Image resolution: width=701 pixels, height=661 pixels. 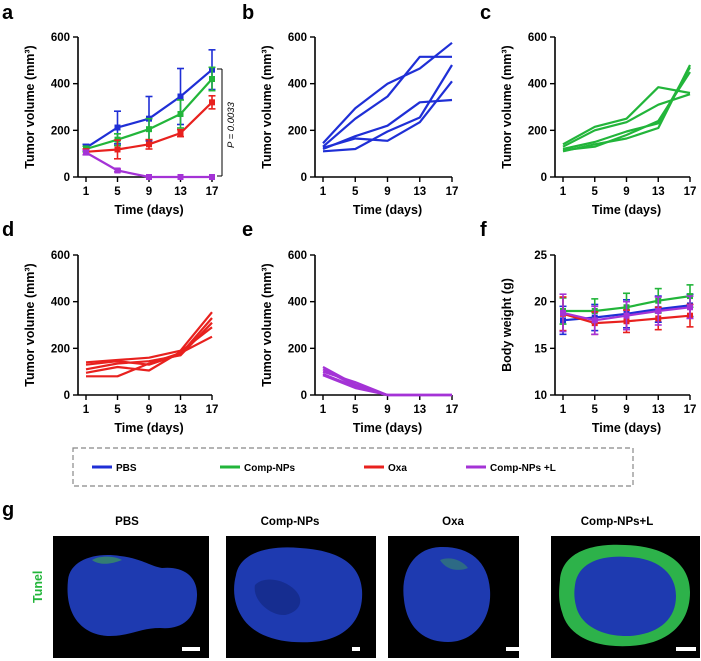 I want to click on legend-comp-nps: Comp-NPs, so click(x=258, y=468).